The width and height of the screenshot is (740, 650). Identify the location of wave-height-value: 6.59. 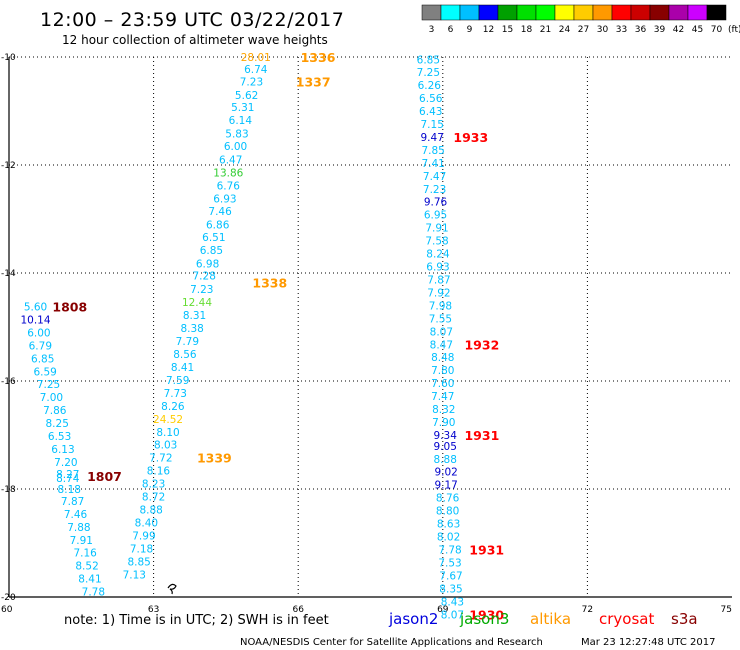
(44, 372).